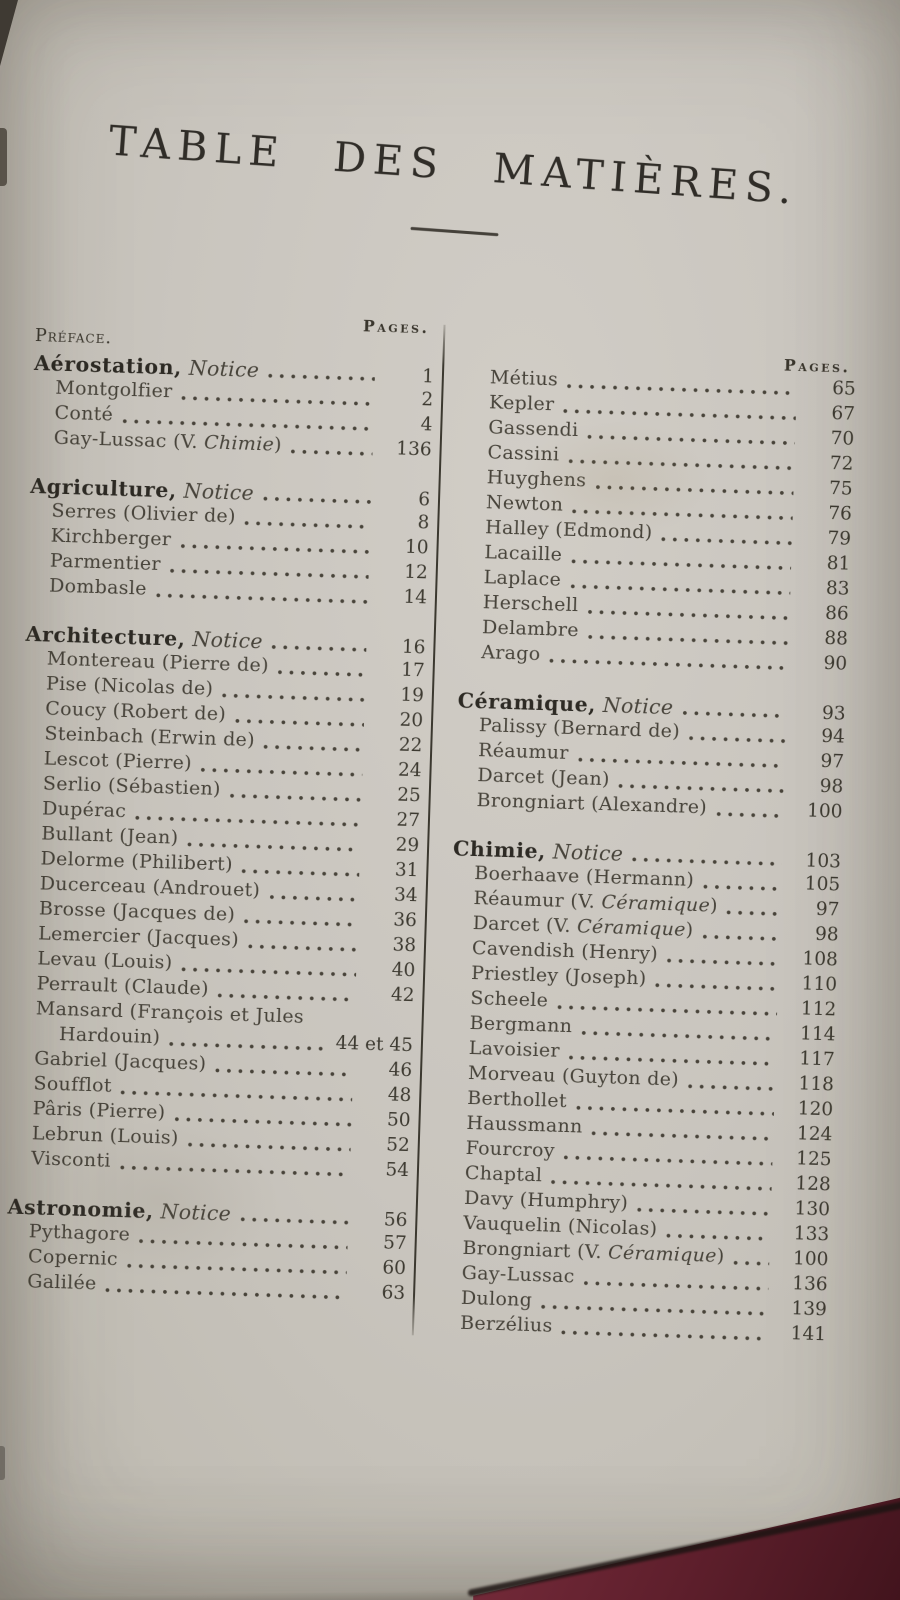 The width and height of the screenshot is (900, 1600). What do you see at coordinates (838, 563) in the screenshot?
I see `page-number: 81` at bounding box center [838, 563].